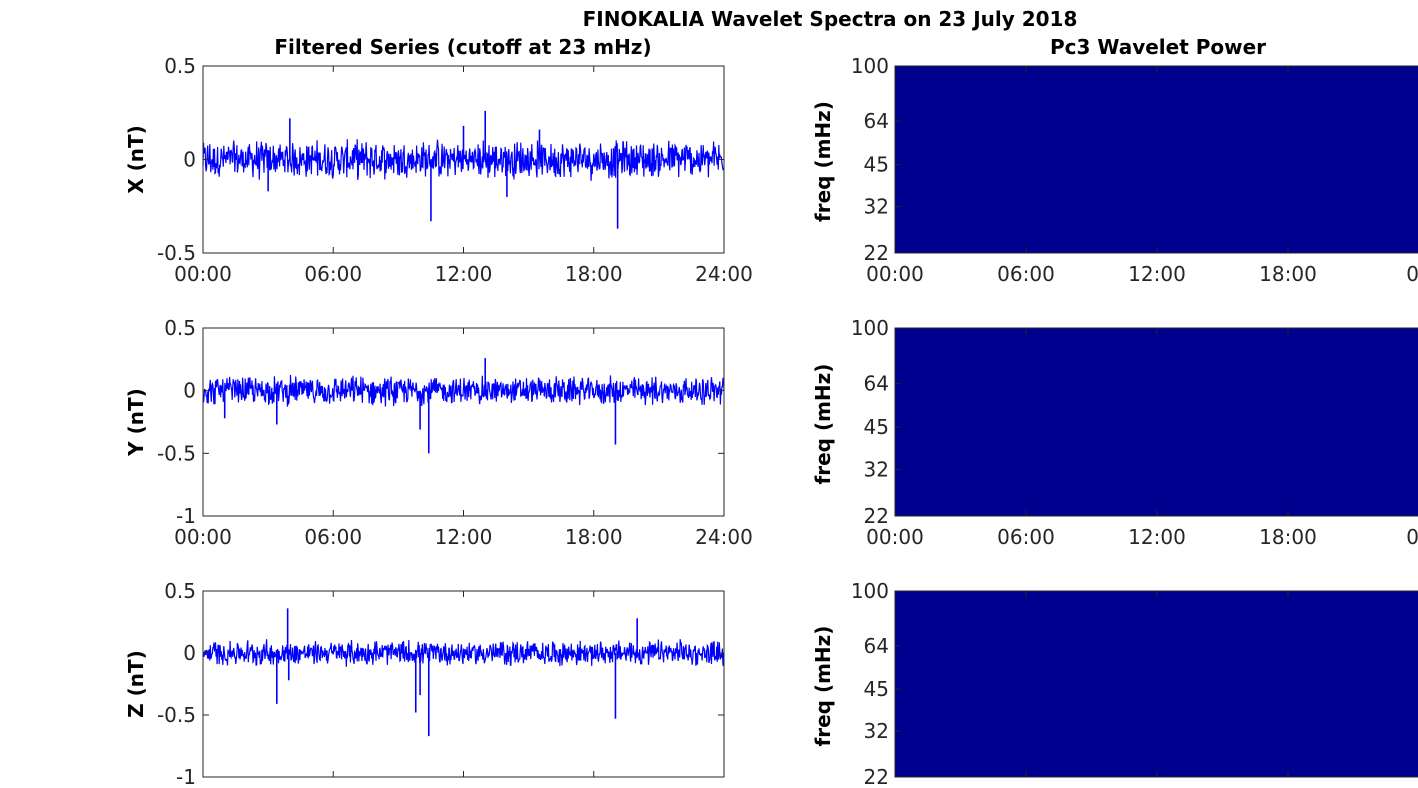  I want to click on y-axis-label: Z (nT), so click(136, 684).